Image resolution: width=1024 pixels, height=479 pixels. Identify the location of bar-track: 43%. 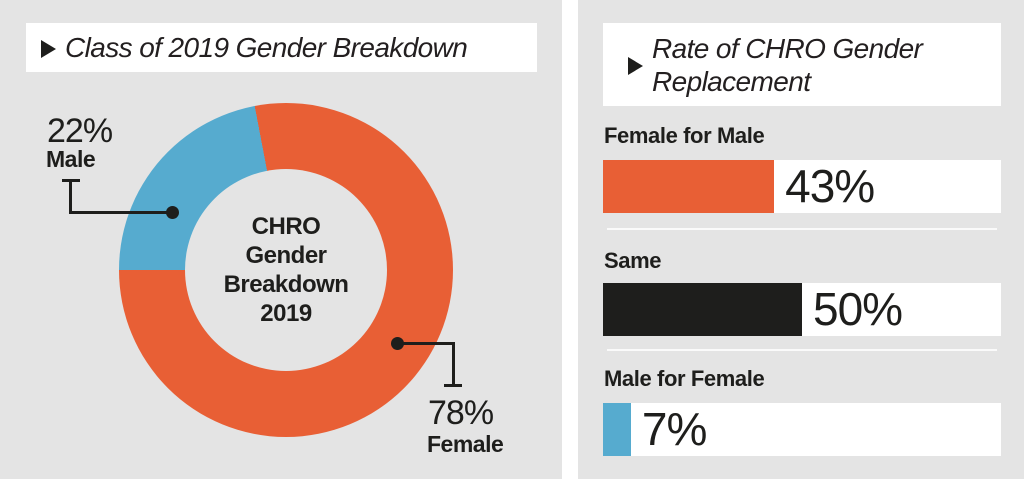
(802, 186).